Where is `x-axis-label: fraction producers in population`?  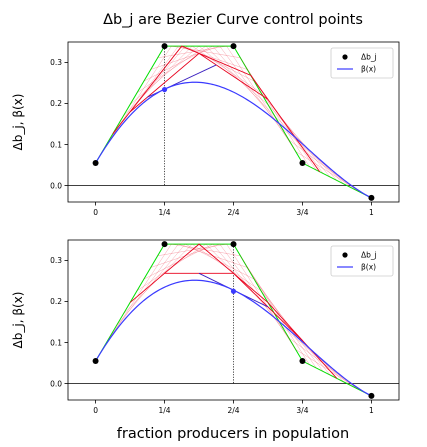 x-axis-label: fraction producers in population is located at coordinates (233, 434).